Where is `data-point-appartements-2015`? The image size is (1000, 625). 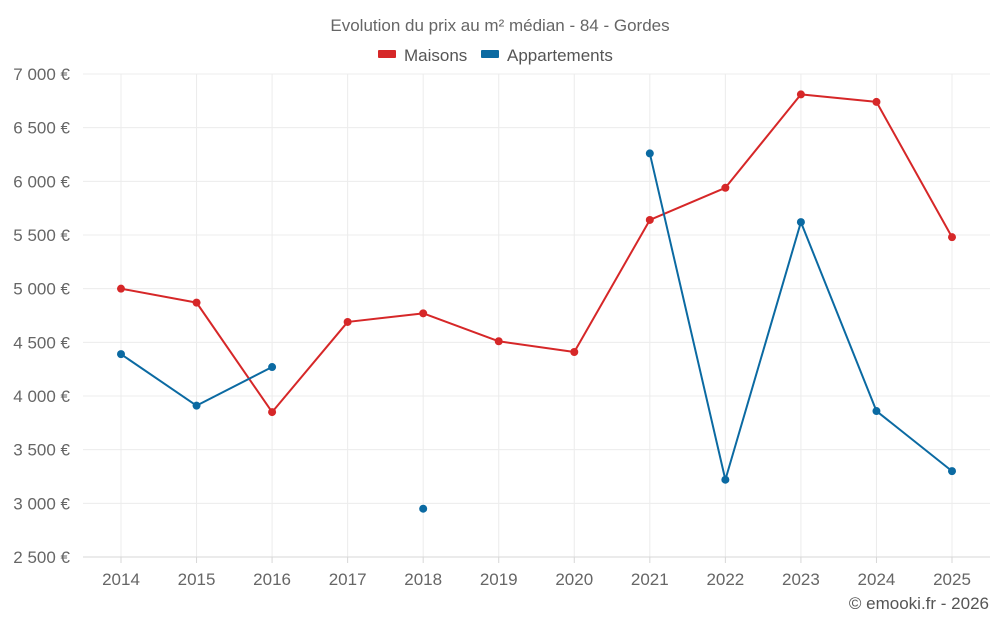
data-point-appartements-2015 is located at coordinates (196, 405).